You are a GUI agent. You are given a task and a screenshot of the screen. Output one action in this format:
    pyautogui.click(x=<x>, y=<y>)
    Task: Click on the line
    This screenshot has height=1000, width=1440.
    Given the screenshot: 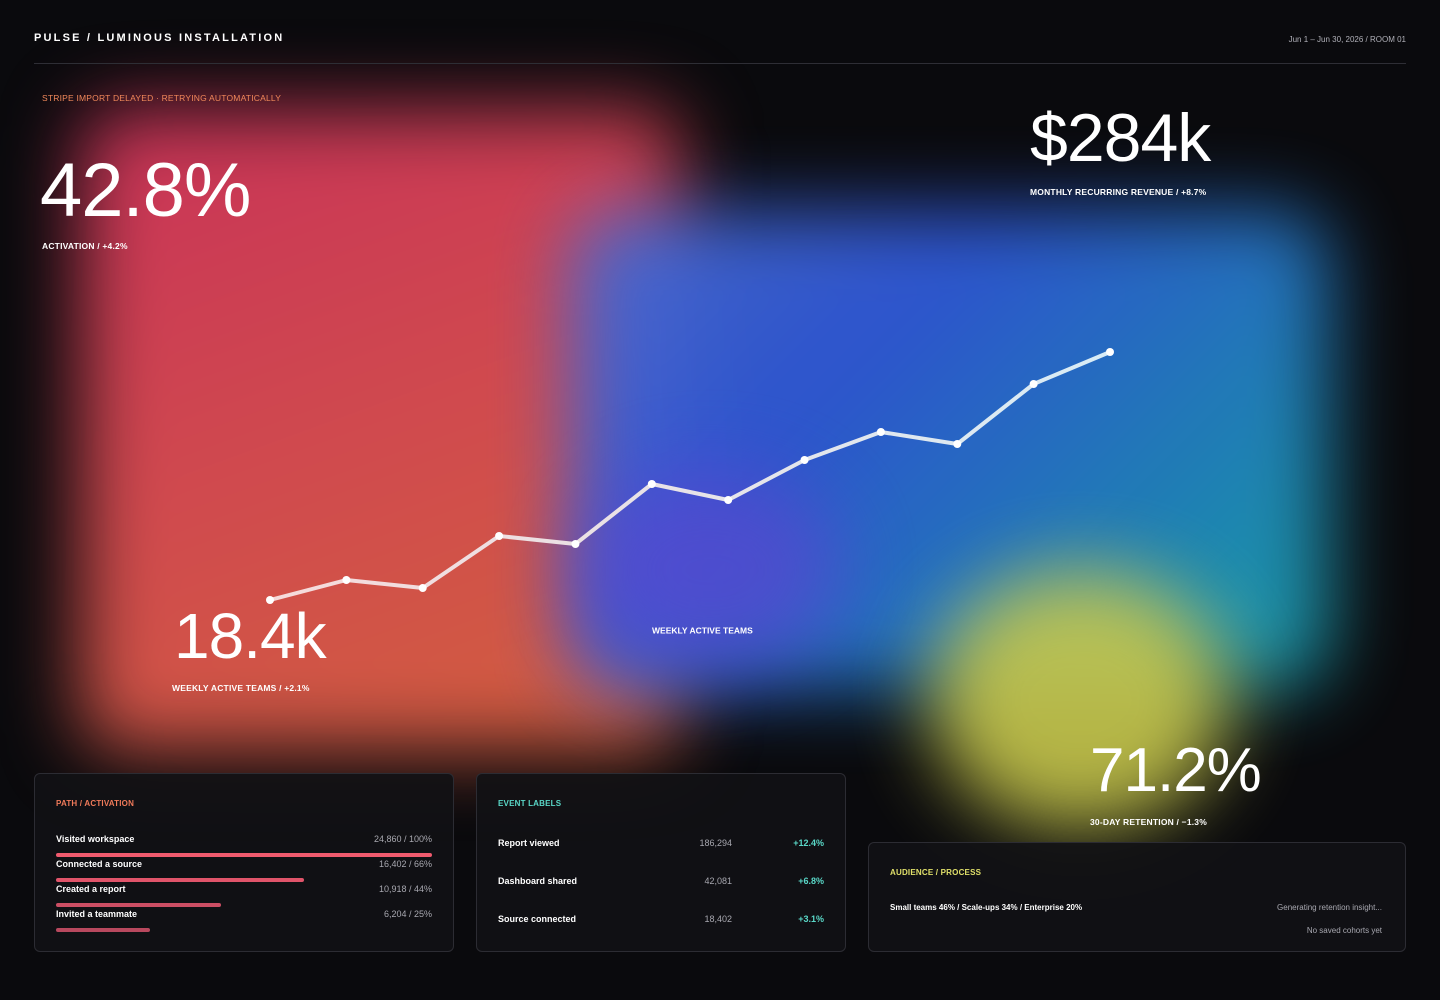 What is the action you would take?
    pyautogui.click(x=690, y=476)
    